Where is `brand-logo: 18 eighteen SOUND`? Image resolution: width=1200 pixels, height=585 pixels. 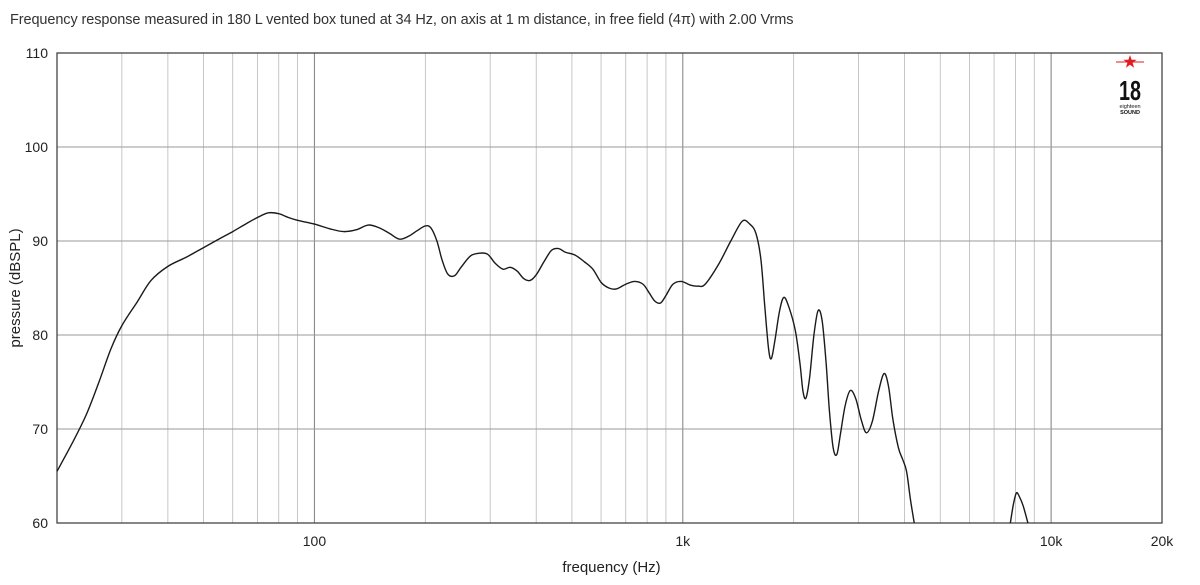
brand-logo: 18 eighteen SOUND is located at coordinates (1130, 85).